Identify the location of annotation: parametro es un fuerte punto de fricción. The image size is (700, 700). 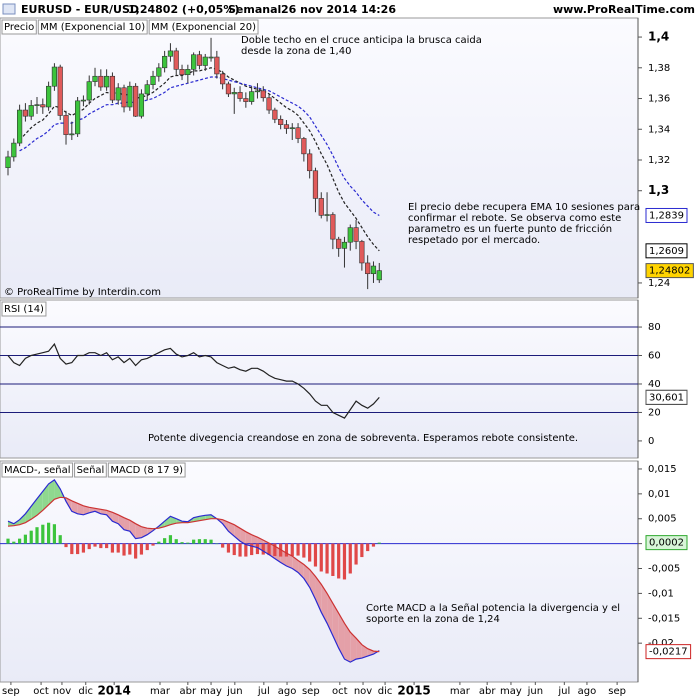
(510, 229).